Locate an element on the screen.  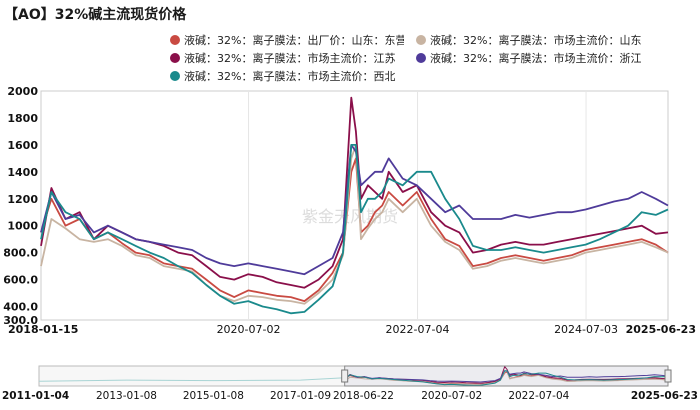
chart-title: 【AO】32%碱主流现货价格 is located at coordinates (95, 15).